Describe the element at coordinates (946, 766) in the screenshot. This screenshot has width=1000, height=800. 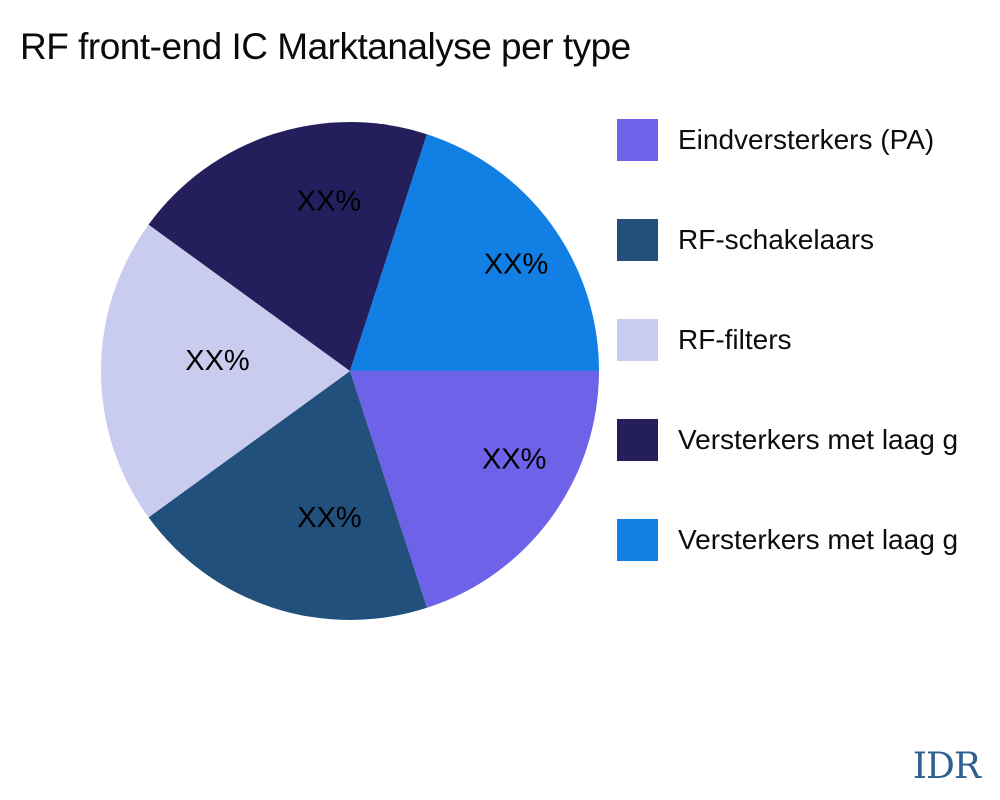
I see `watermark: IDR` at that location.